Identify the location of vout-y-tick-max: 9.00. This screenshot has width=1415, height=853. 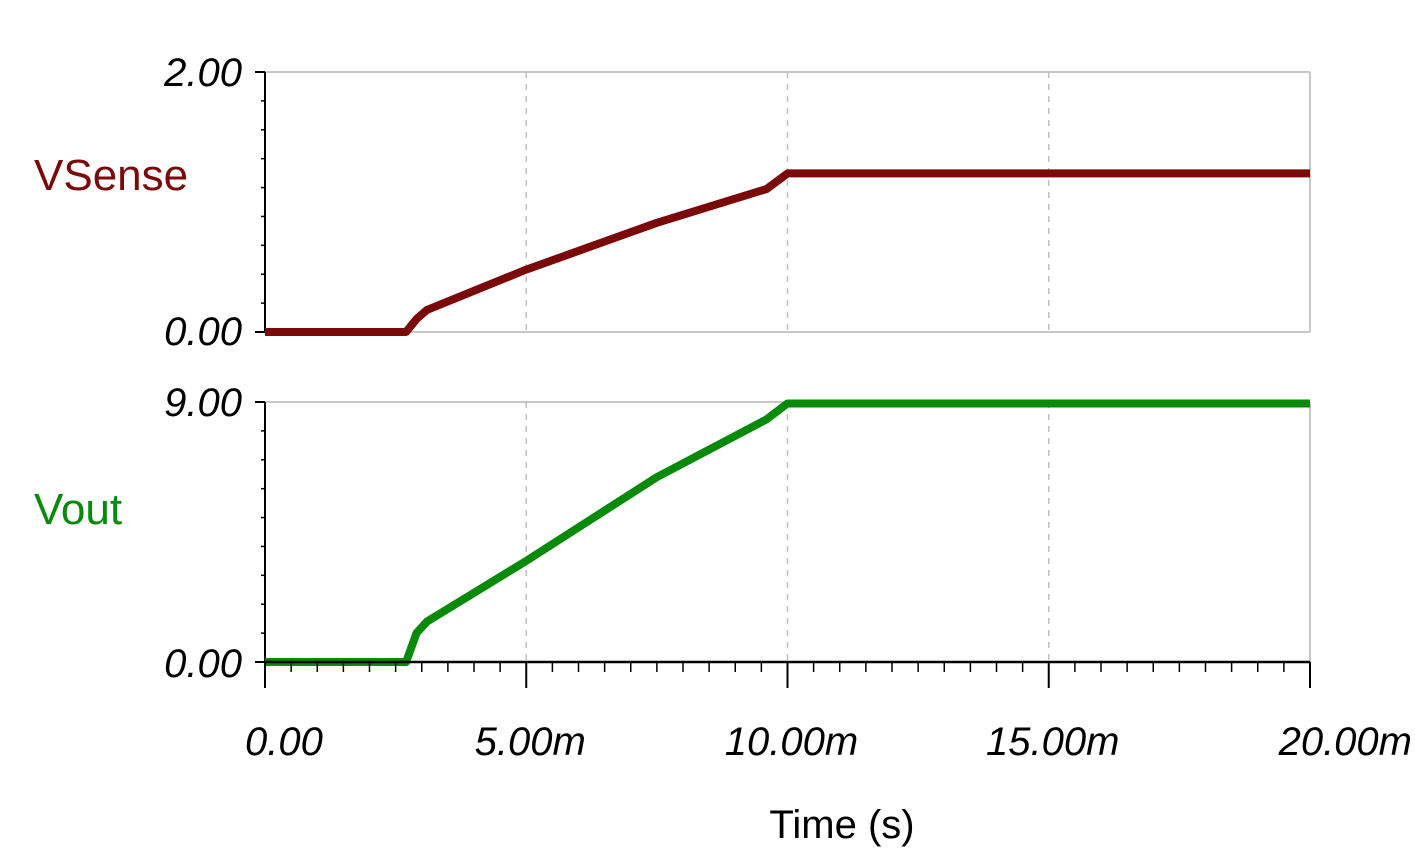
(203, 403).